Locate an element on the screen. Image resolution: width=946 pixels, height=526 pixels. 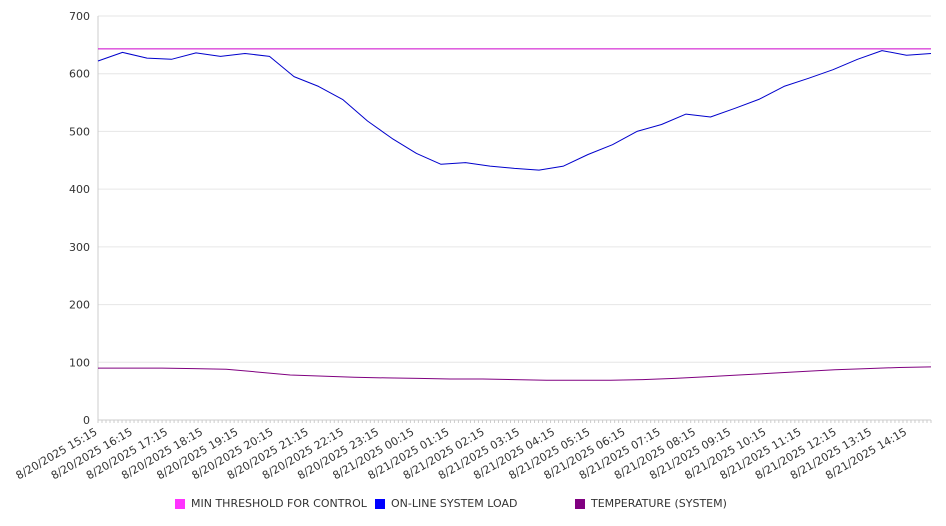
legend-item-temperature: TEMPERATURE (SYSTEM) is located at coordinates (651, 503).